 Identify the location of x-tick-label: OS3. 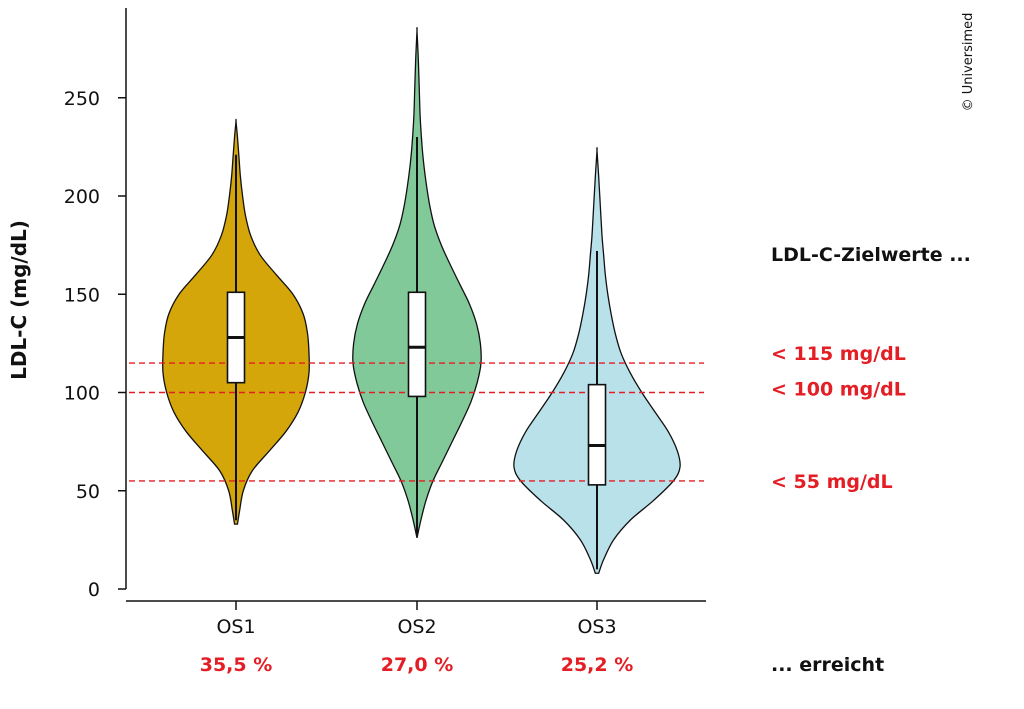
(596, 627).